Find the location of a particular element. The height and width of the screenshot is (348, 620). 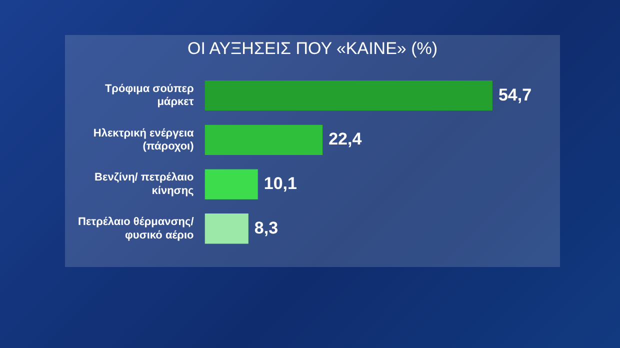

data-label: 10,1 is located at coordinates (280, 183).